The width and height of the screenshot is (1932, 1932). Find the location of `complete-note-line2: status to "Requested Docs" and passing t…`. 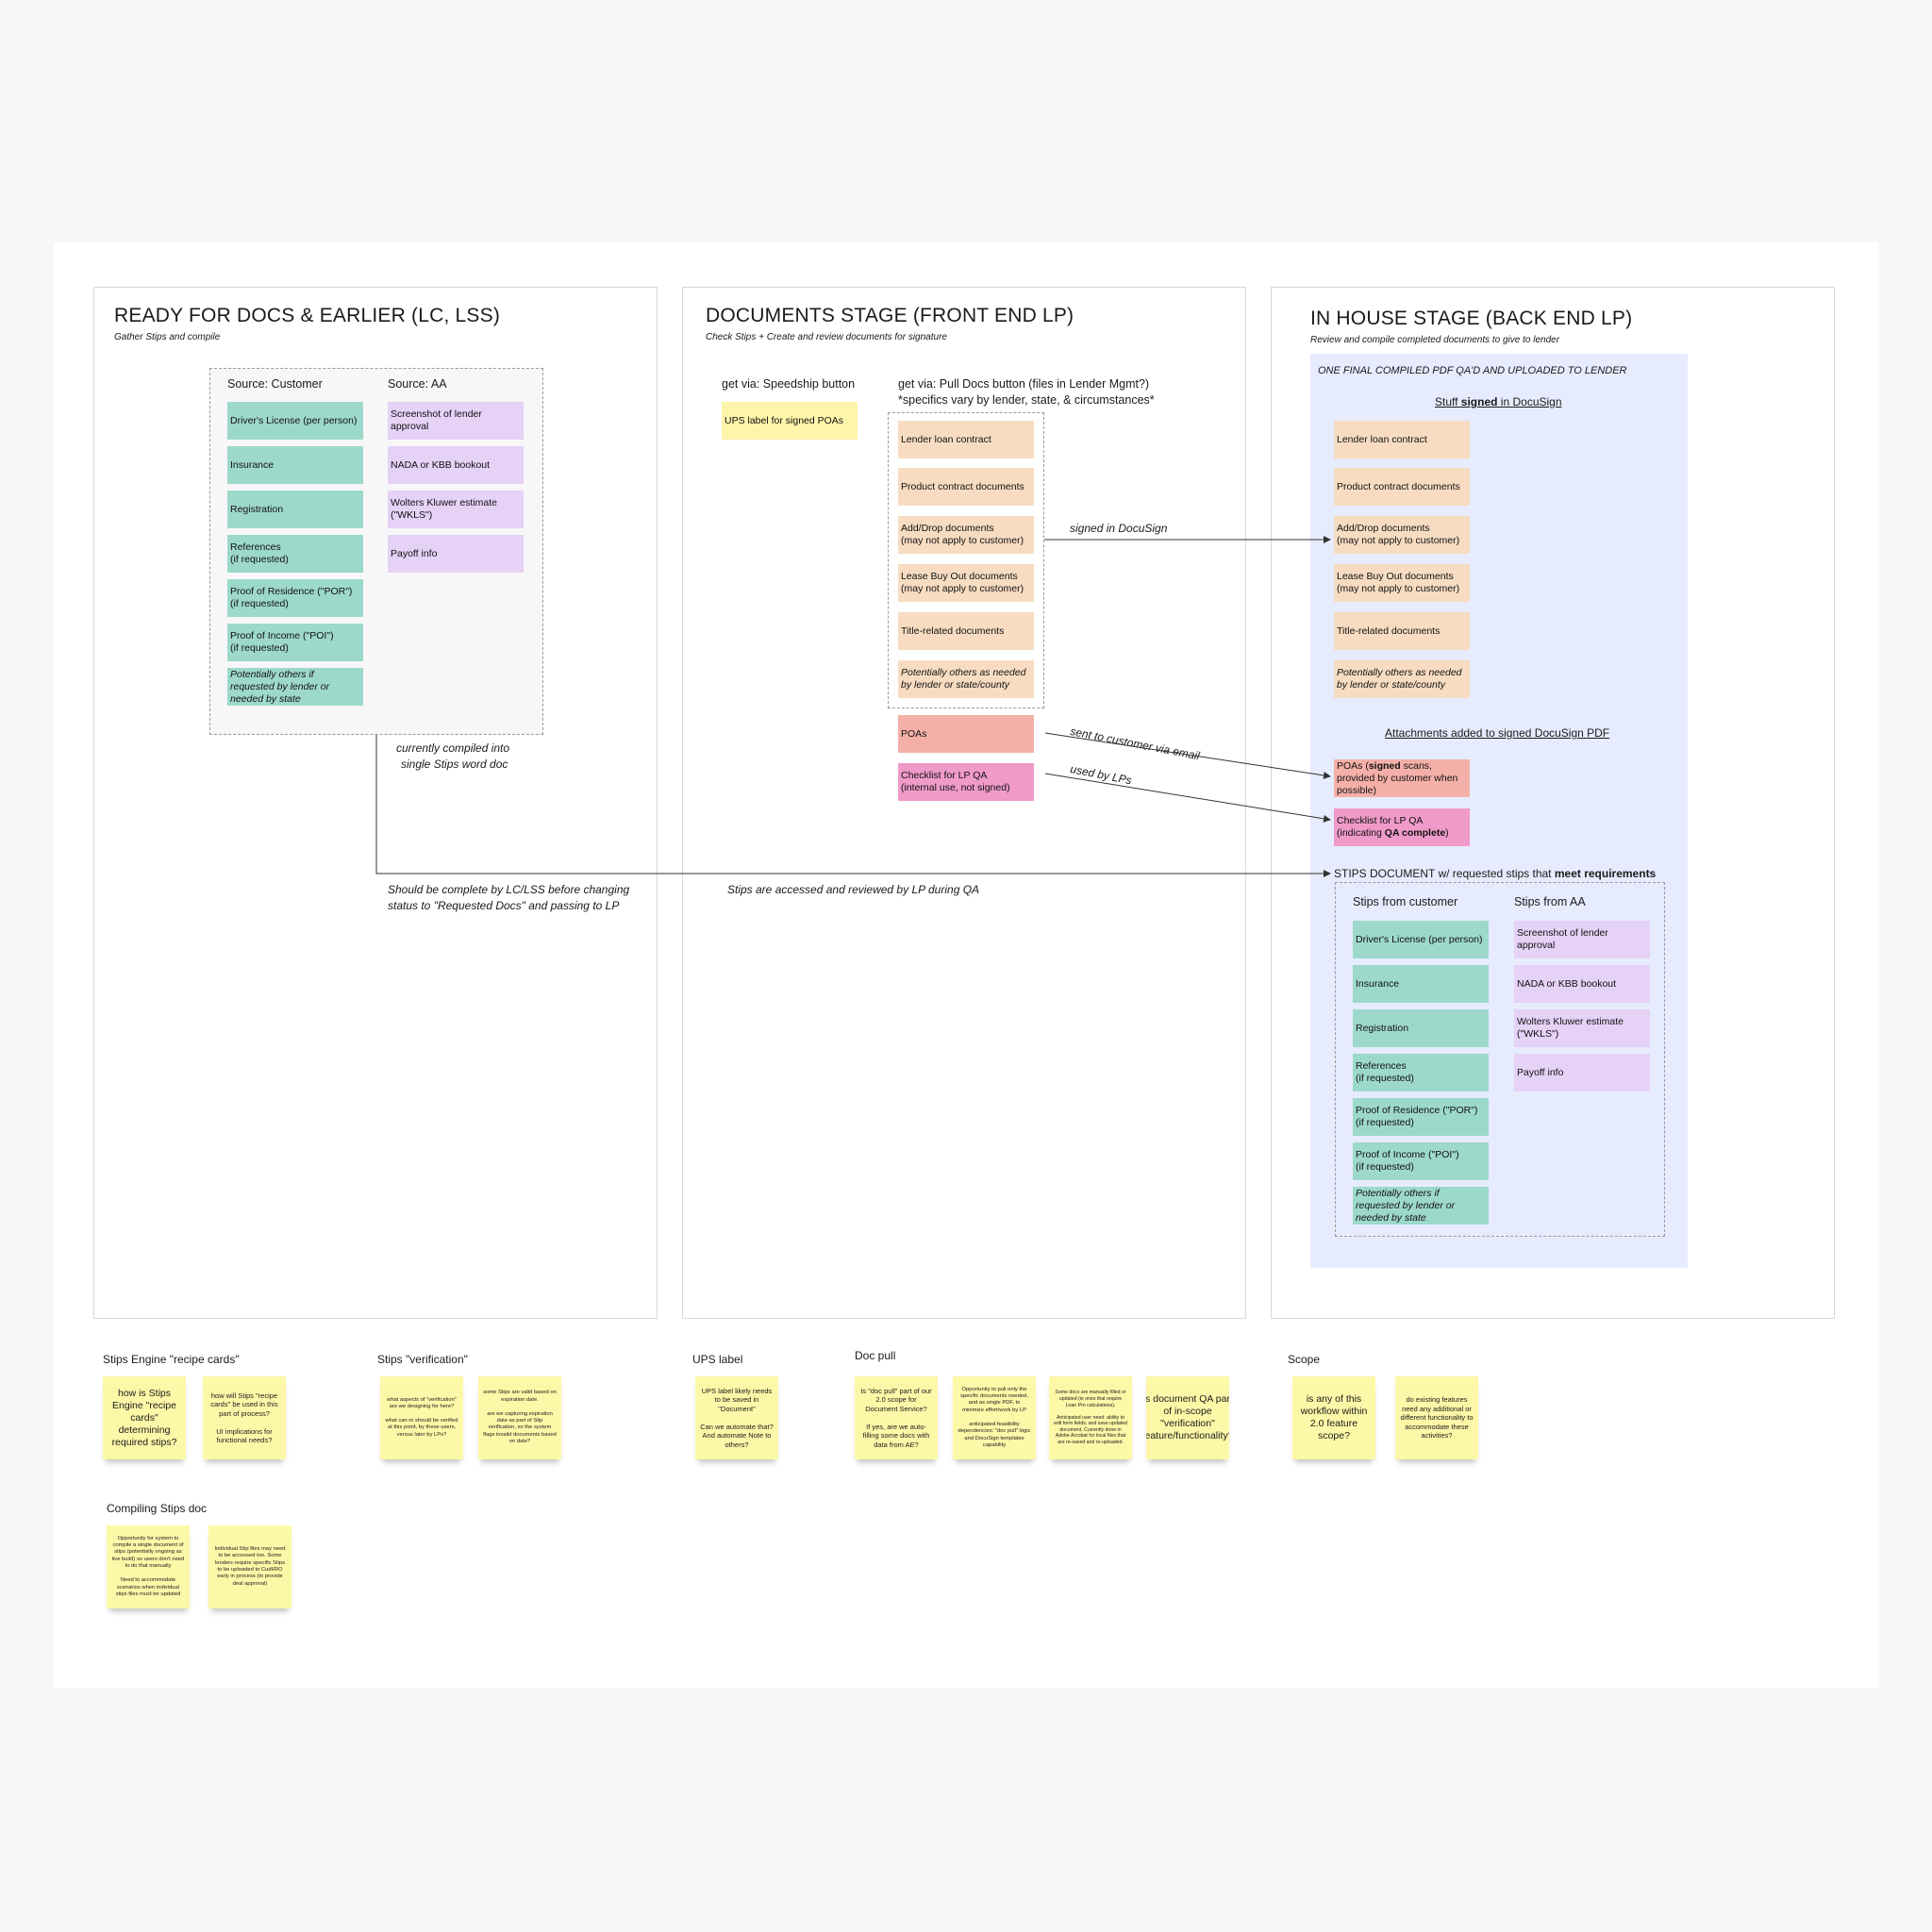

complete-note-line2: status to "Requested Docs" and passing t… is located at coordinates (504, 905).